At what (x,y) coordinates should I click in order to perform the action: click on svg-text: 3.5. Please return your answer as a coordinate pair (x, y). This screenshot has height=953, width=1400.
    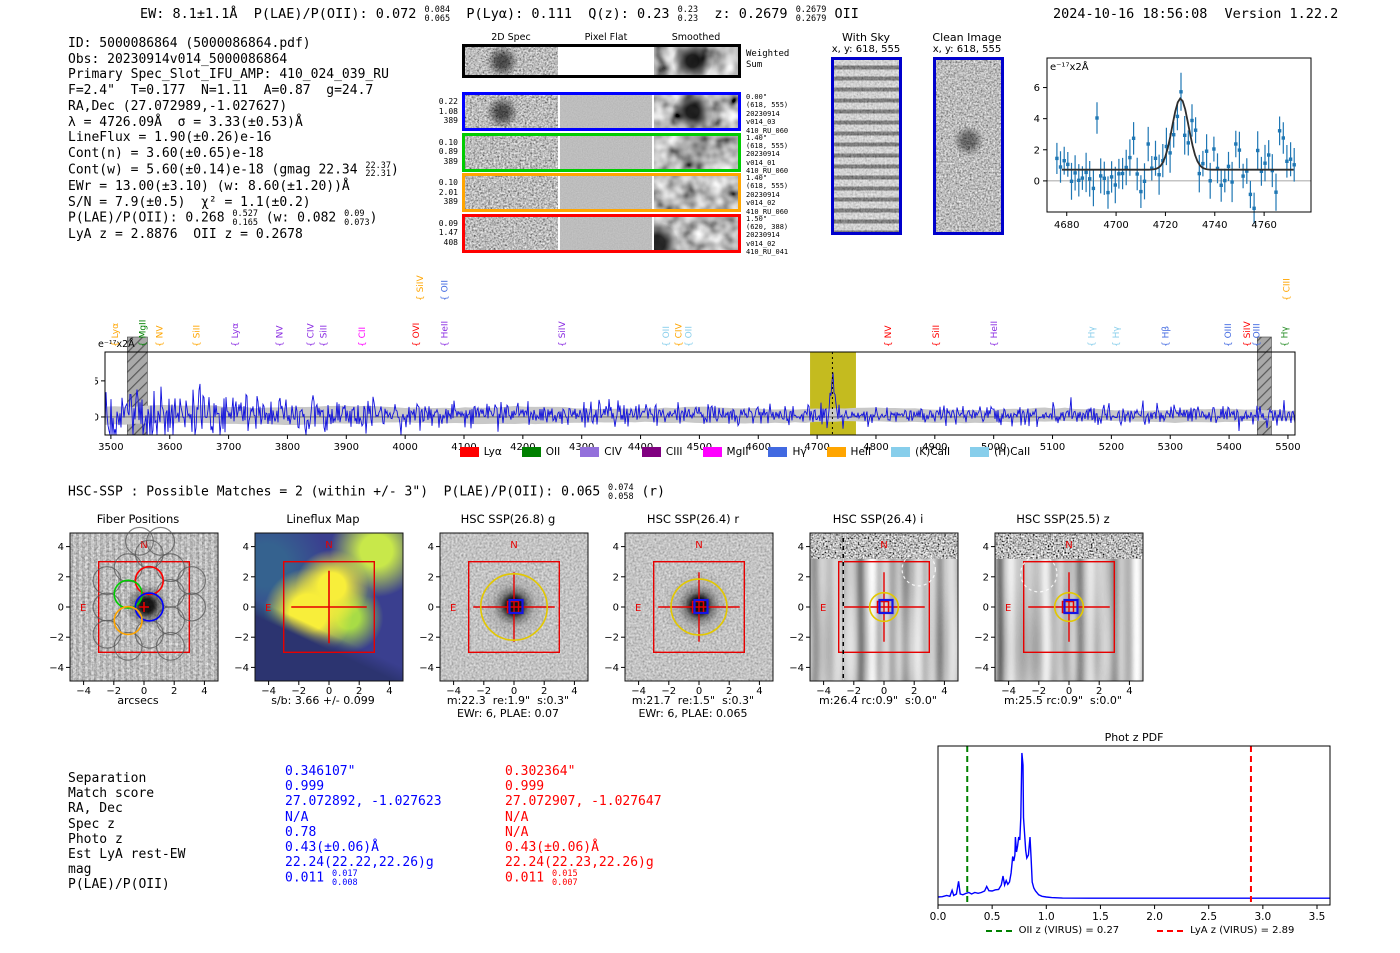
    Looking at the image, I should click on (1317, 916).